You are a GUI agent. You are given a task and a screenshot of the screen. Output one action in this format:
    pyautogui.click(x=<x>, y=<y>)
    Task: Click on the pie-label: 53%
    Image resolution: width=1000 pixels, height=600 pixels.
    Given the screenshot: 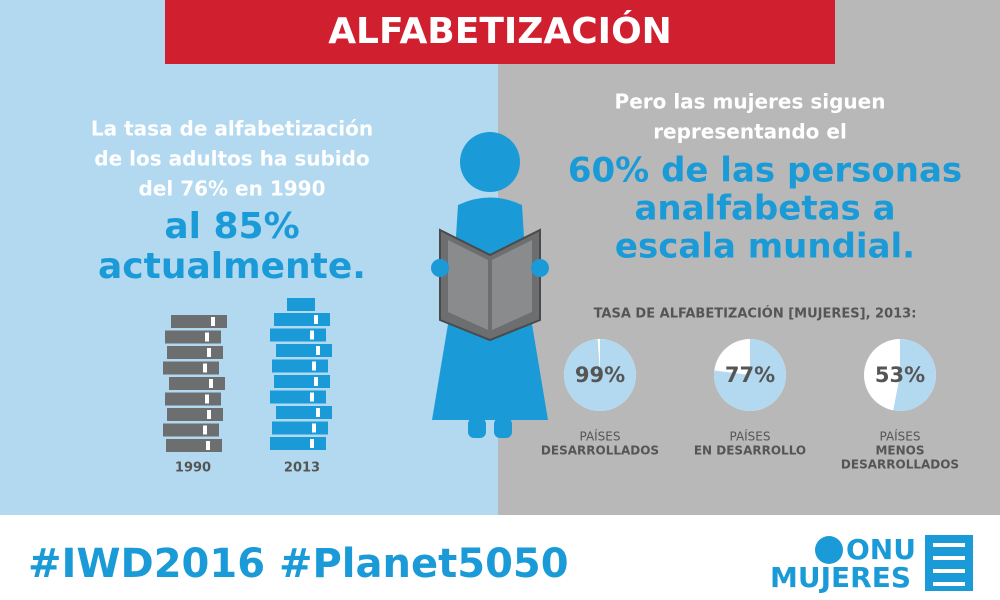 What is the action you would take?
    pyautogui.click(x=900, y=375)
    